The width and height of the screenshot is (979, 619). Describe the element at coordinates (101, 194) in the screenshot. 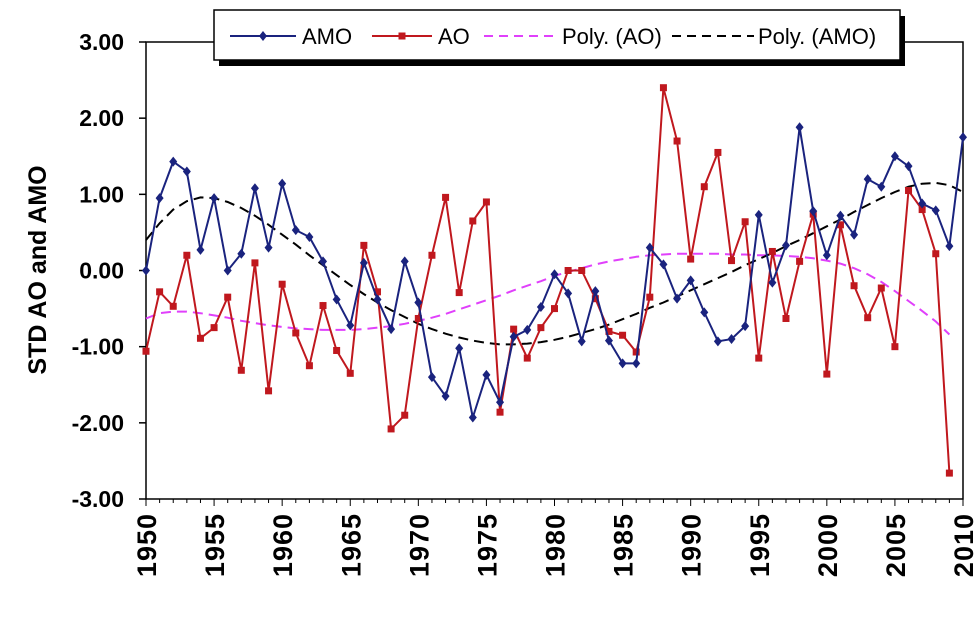

I see `y-tick-label: 1.00` at that location.